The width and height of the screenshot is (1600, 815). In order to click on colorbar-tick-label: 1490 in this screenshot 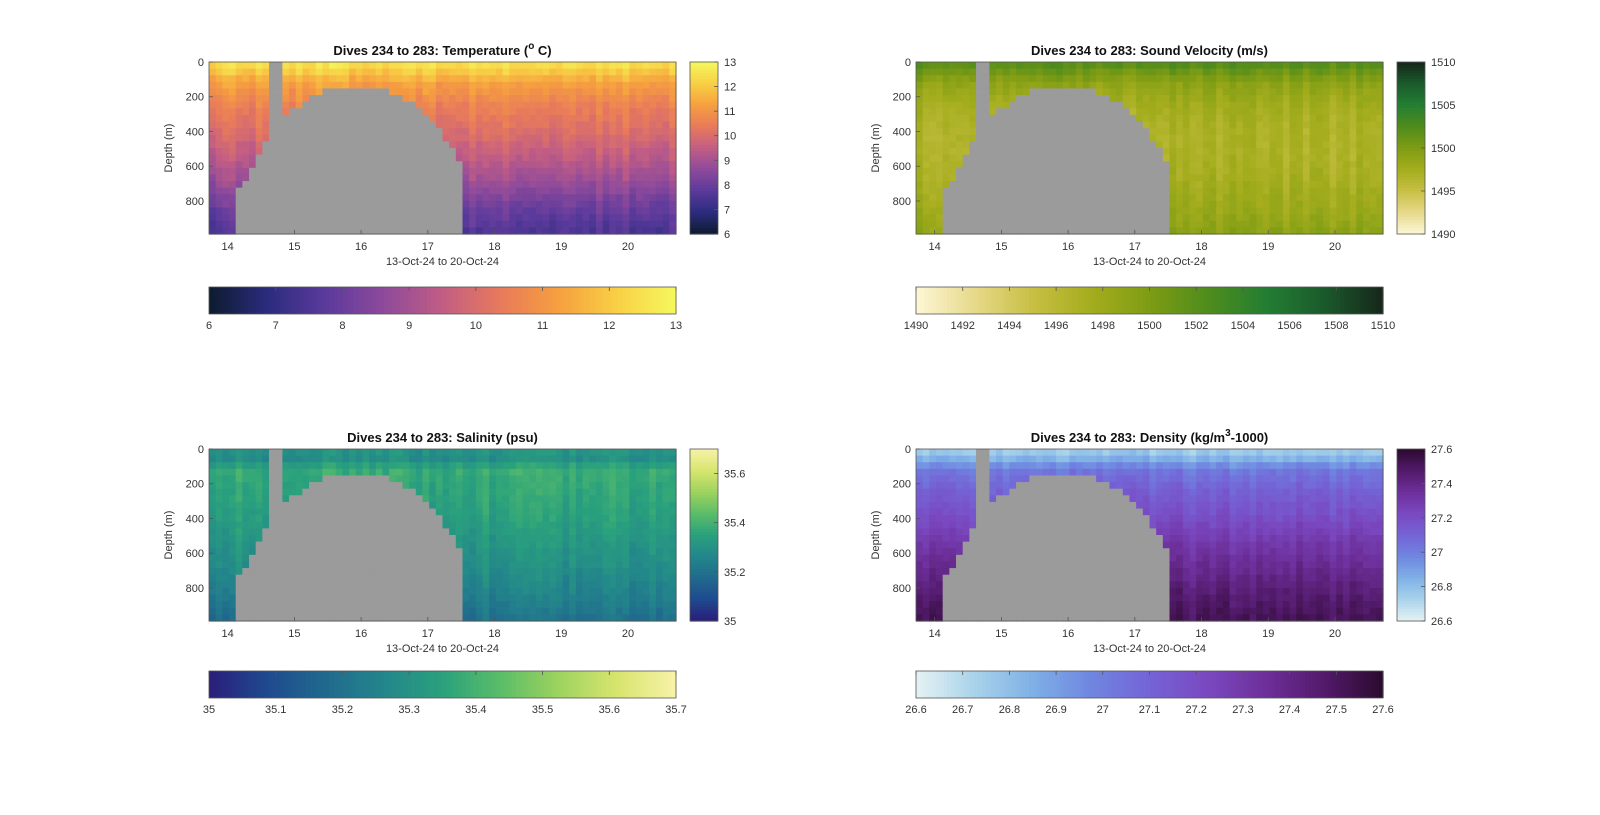, I will do `click(1443, 235)`.